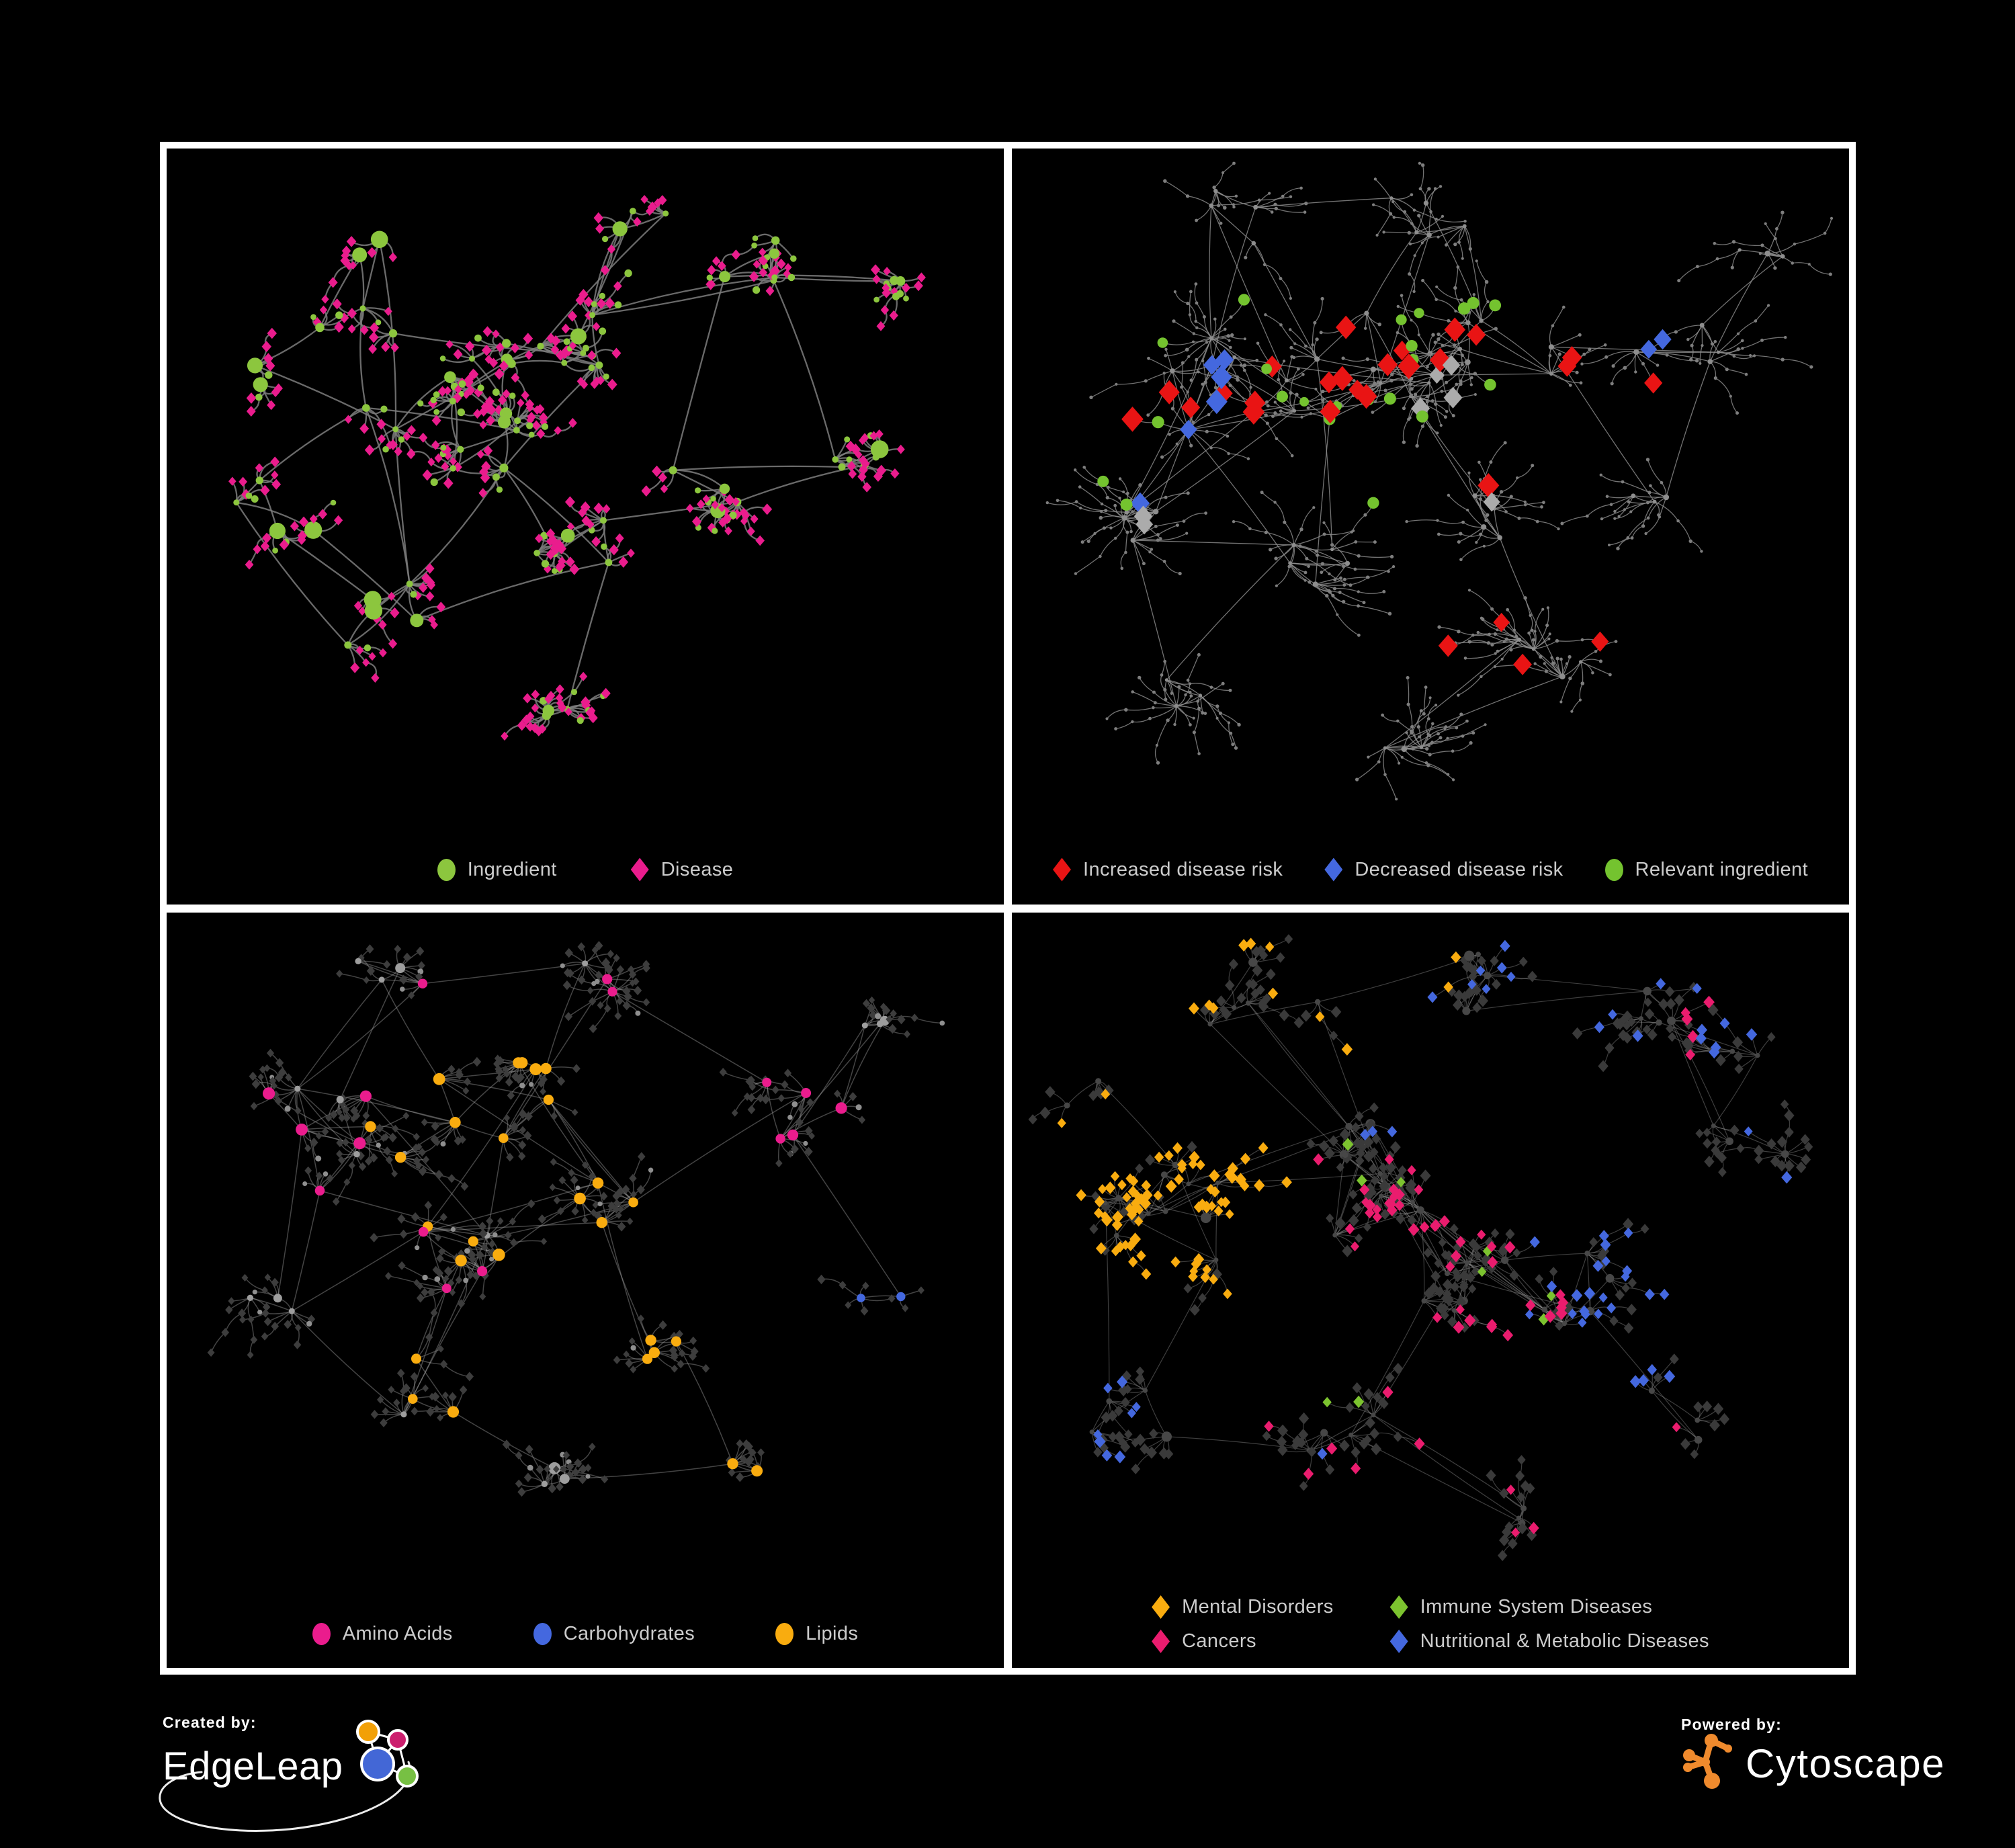 The width and height of the screenshot is (2015, 1848). Describe the element at coordinates (397, 1634) in the screenshot. I see `legend-label: Amino Acids` at that location.